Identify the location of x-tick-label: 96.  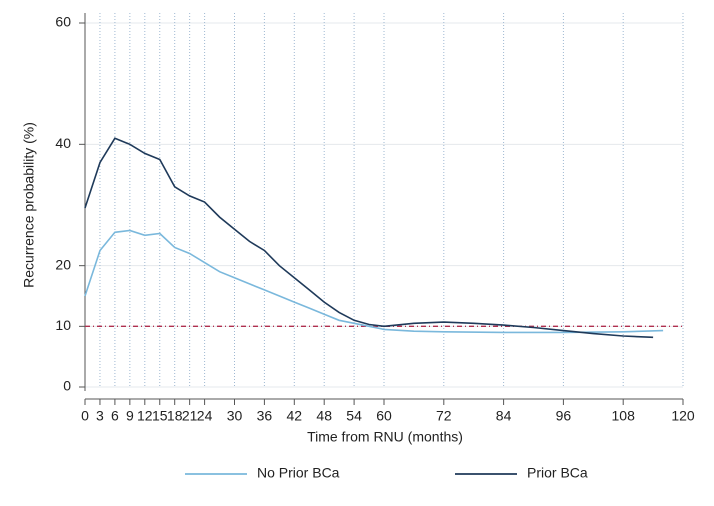
(564, 416).